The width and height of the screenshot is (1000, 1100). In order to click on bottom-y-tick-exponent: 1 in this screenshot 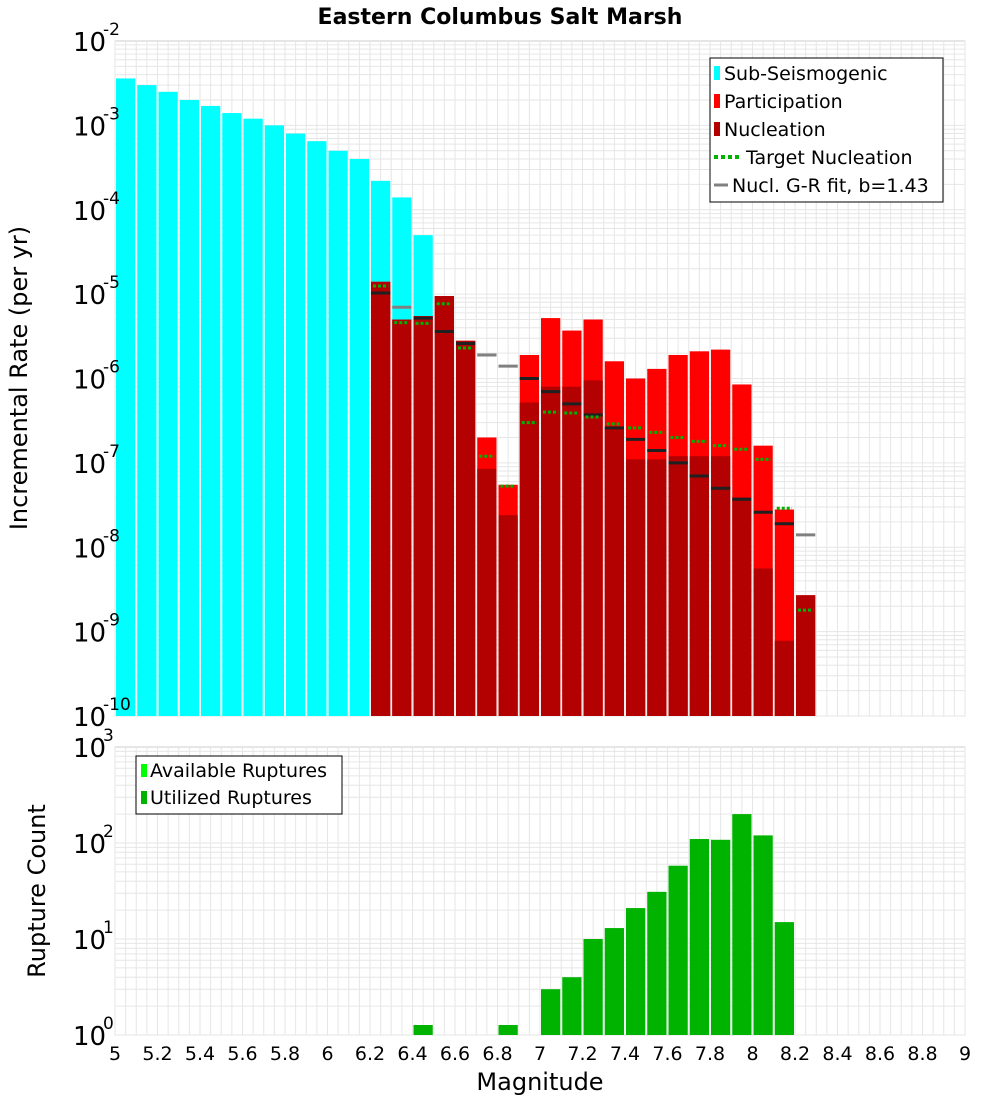, I will do `click(108, 928)`.